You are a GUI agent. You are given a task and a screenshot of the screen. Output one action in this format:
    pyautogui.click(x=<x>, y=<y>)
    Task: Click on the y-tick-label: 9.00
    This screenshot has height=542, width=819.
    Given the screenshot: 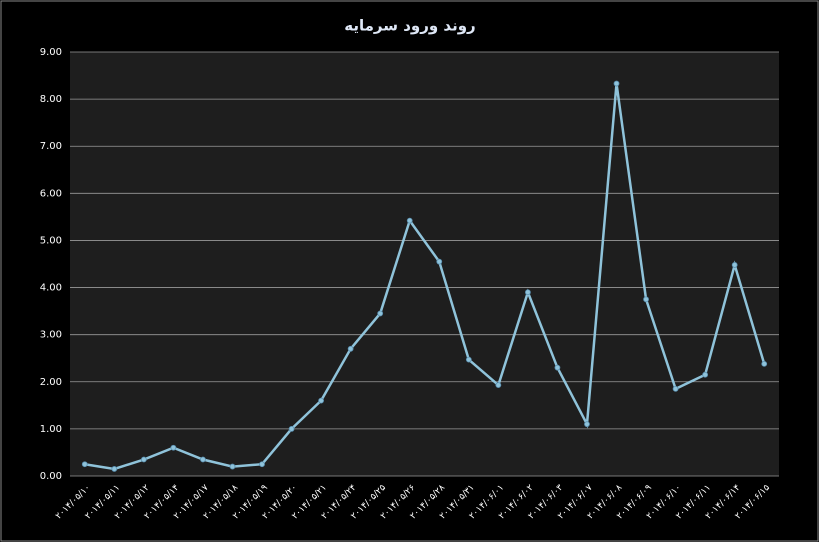 What is the action you would take?
    pyautogui.click(x=51, y=52)
    